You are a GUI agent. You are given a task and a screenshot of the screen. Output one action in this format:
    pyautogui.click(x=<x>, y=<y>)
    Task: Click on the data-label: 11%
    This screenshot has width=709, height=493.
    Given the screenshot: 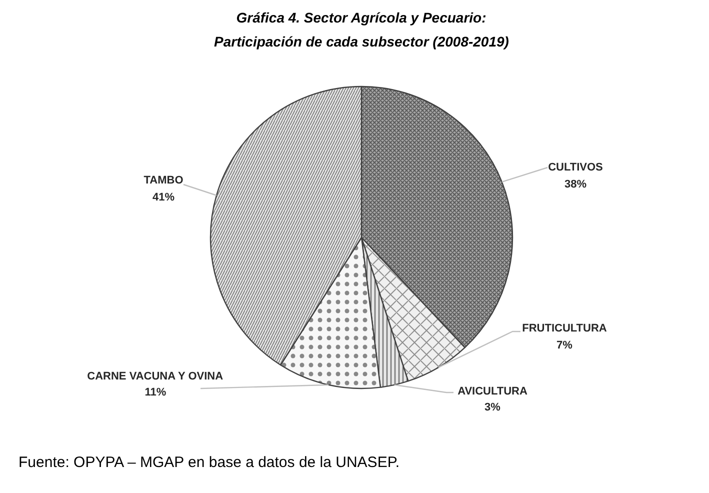 What is the action you would take?
    pyautogui.click(x=155, y=392)
    